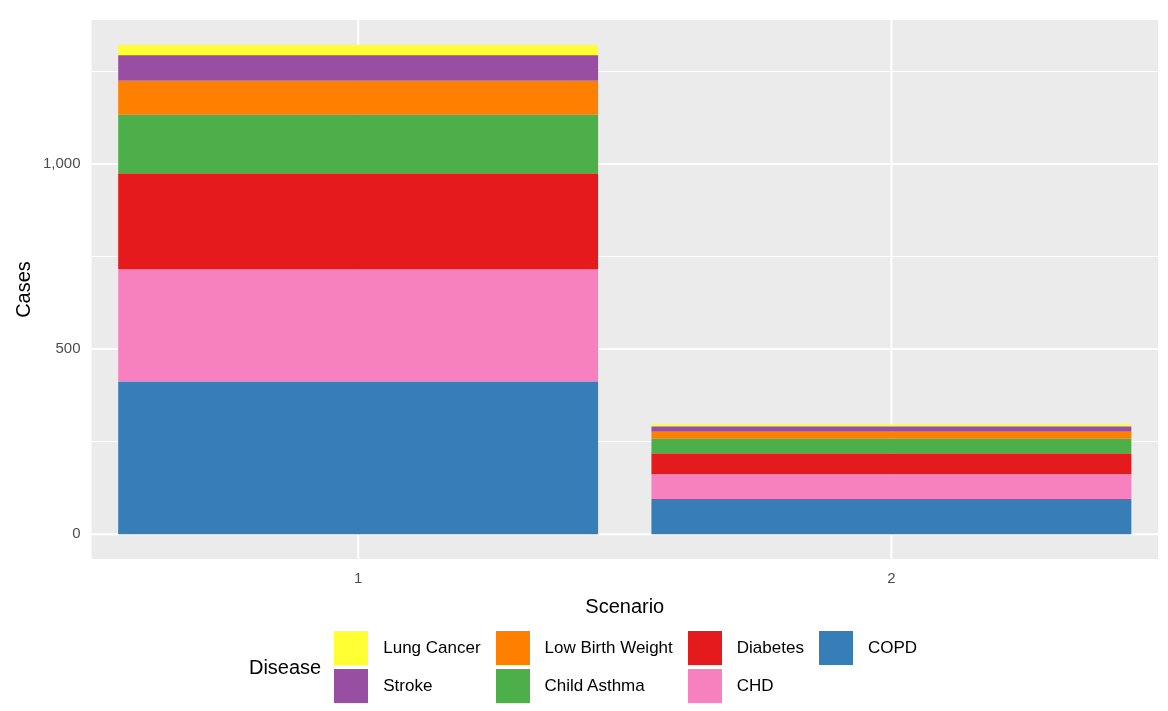 This screenshot has height=711, width=1168. Describe the element at coordinates (61, 163) in the screenshot. I see `y-tick-label: 1,000` at that location.